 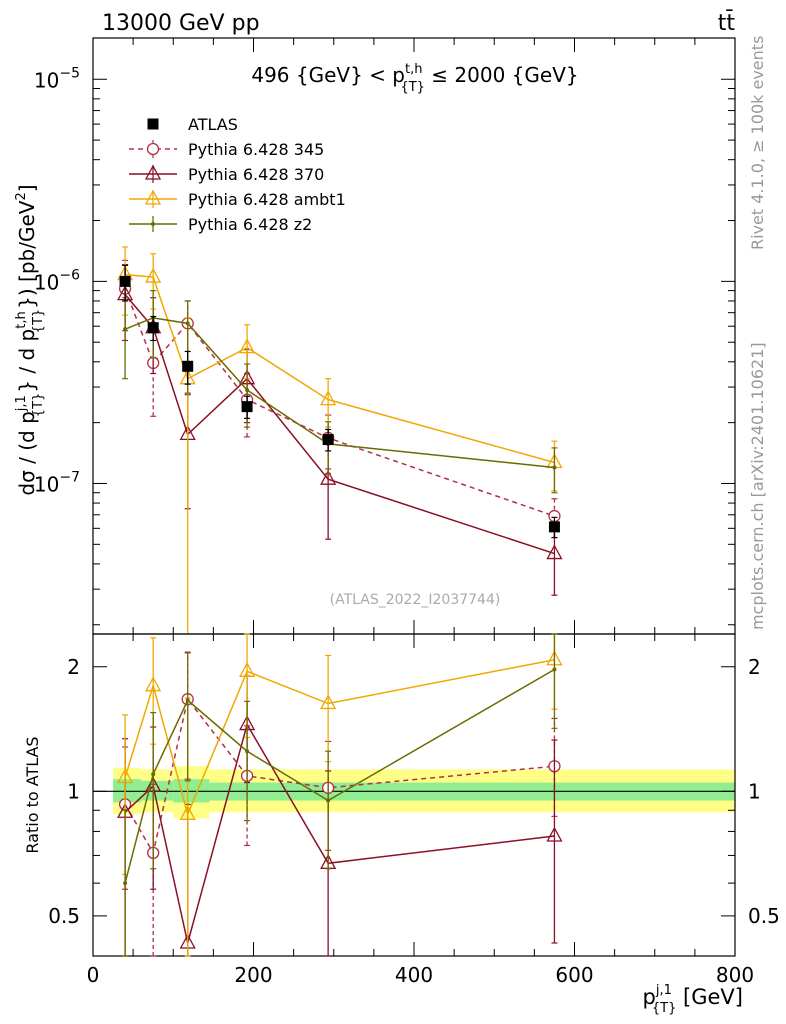 What do you see at coordinates (415, 600) in the screenshot?
I see `analysis-watermark: (ATLAS_2022_I2037744)` at bounding box center [415, 600].